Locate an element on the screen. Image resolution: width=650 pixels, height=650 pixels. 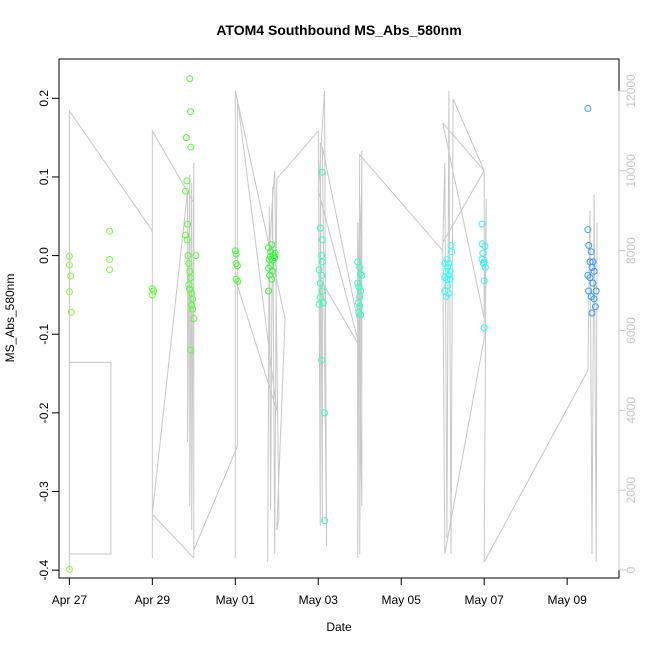
y-tick-label: 0.2 is located at coordinates (44, 98).